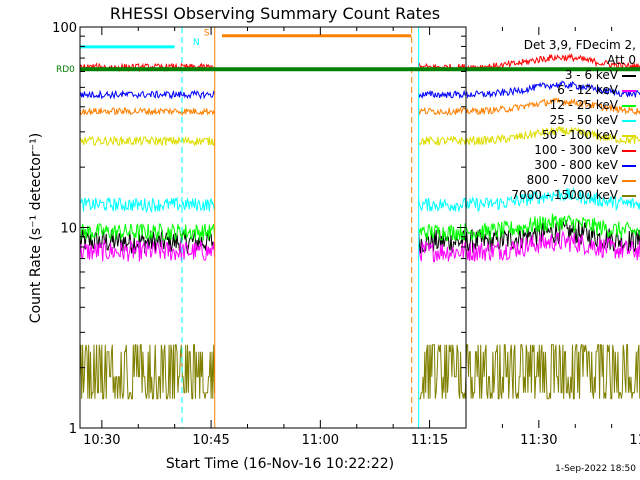 The width and height of the screenshot is (640, 480). Describe the element at coordinates (591, 75) in the screenshot. I see `legend-entry-label: 3 - 6 keV` at that location.